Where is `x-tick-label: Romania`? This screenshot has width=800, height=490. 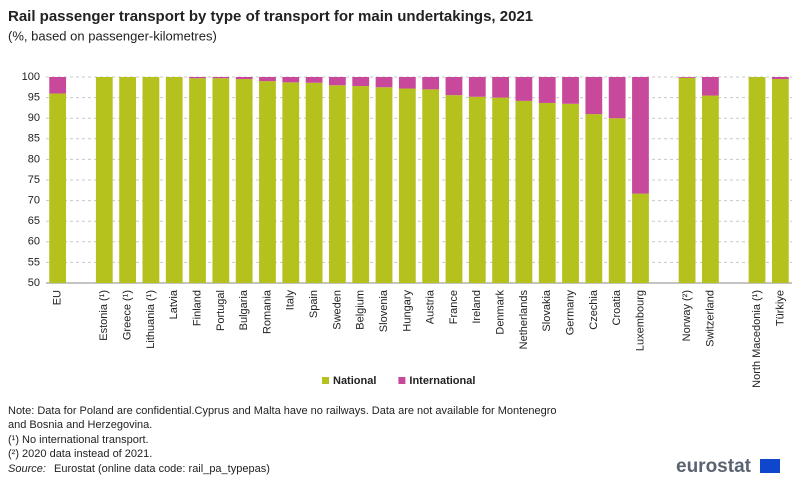
x-tick-label: Romania is located at coordinates (267, 311).